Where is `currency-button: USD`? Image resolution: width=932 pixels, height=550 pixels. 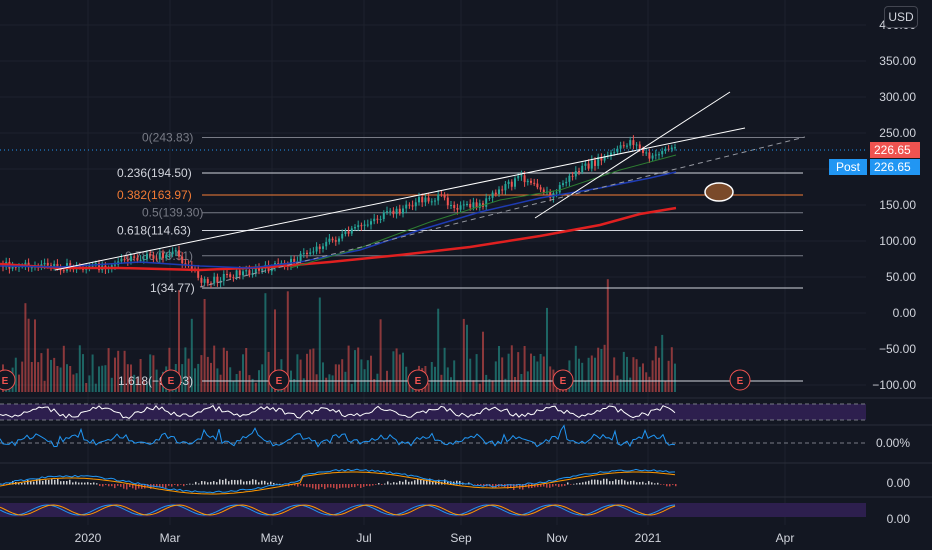
currency-button: USD is located at coordinates (901, 17).